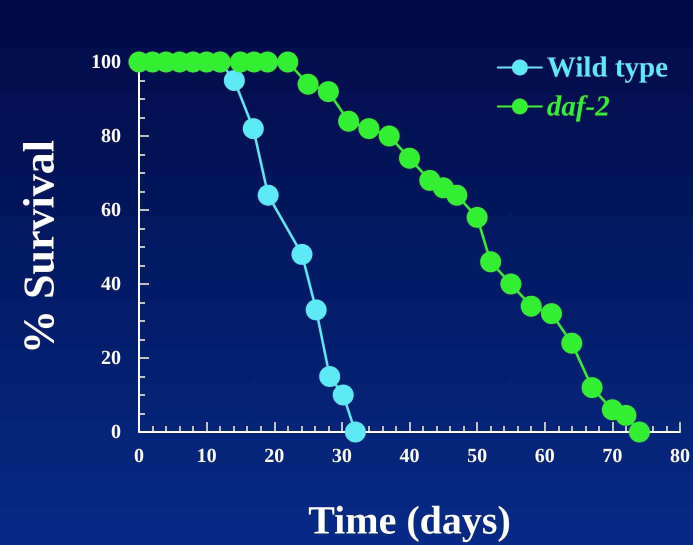 Image resolution: width=693 pixels, height=545 pixels. I want to click on x-tick-label: 0, so click(139, 456).